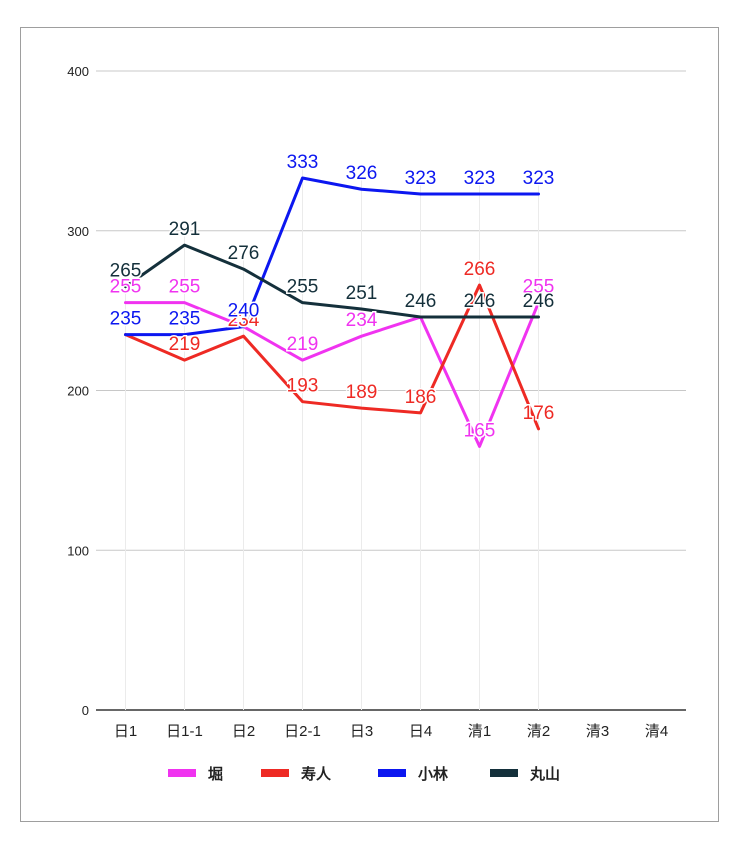 The image size is (741, 841). What do you see at coordinates (243, 731) in the screenshot?
I see `x-tick-label: 日2` at bounding box center [243, 731].